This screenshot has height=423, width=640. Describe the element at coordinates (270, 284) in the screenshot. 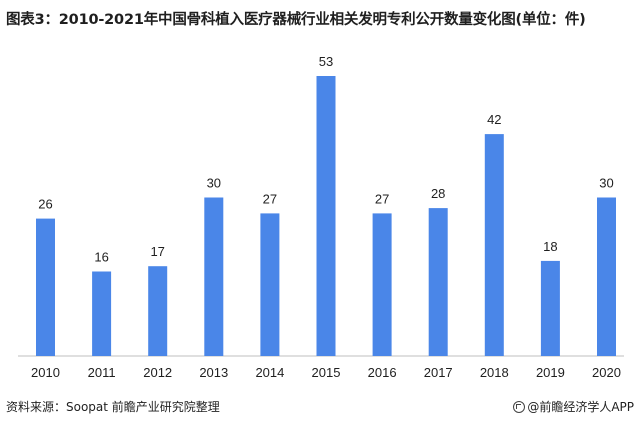

I see `bar-2014` at that location.